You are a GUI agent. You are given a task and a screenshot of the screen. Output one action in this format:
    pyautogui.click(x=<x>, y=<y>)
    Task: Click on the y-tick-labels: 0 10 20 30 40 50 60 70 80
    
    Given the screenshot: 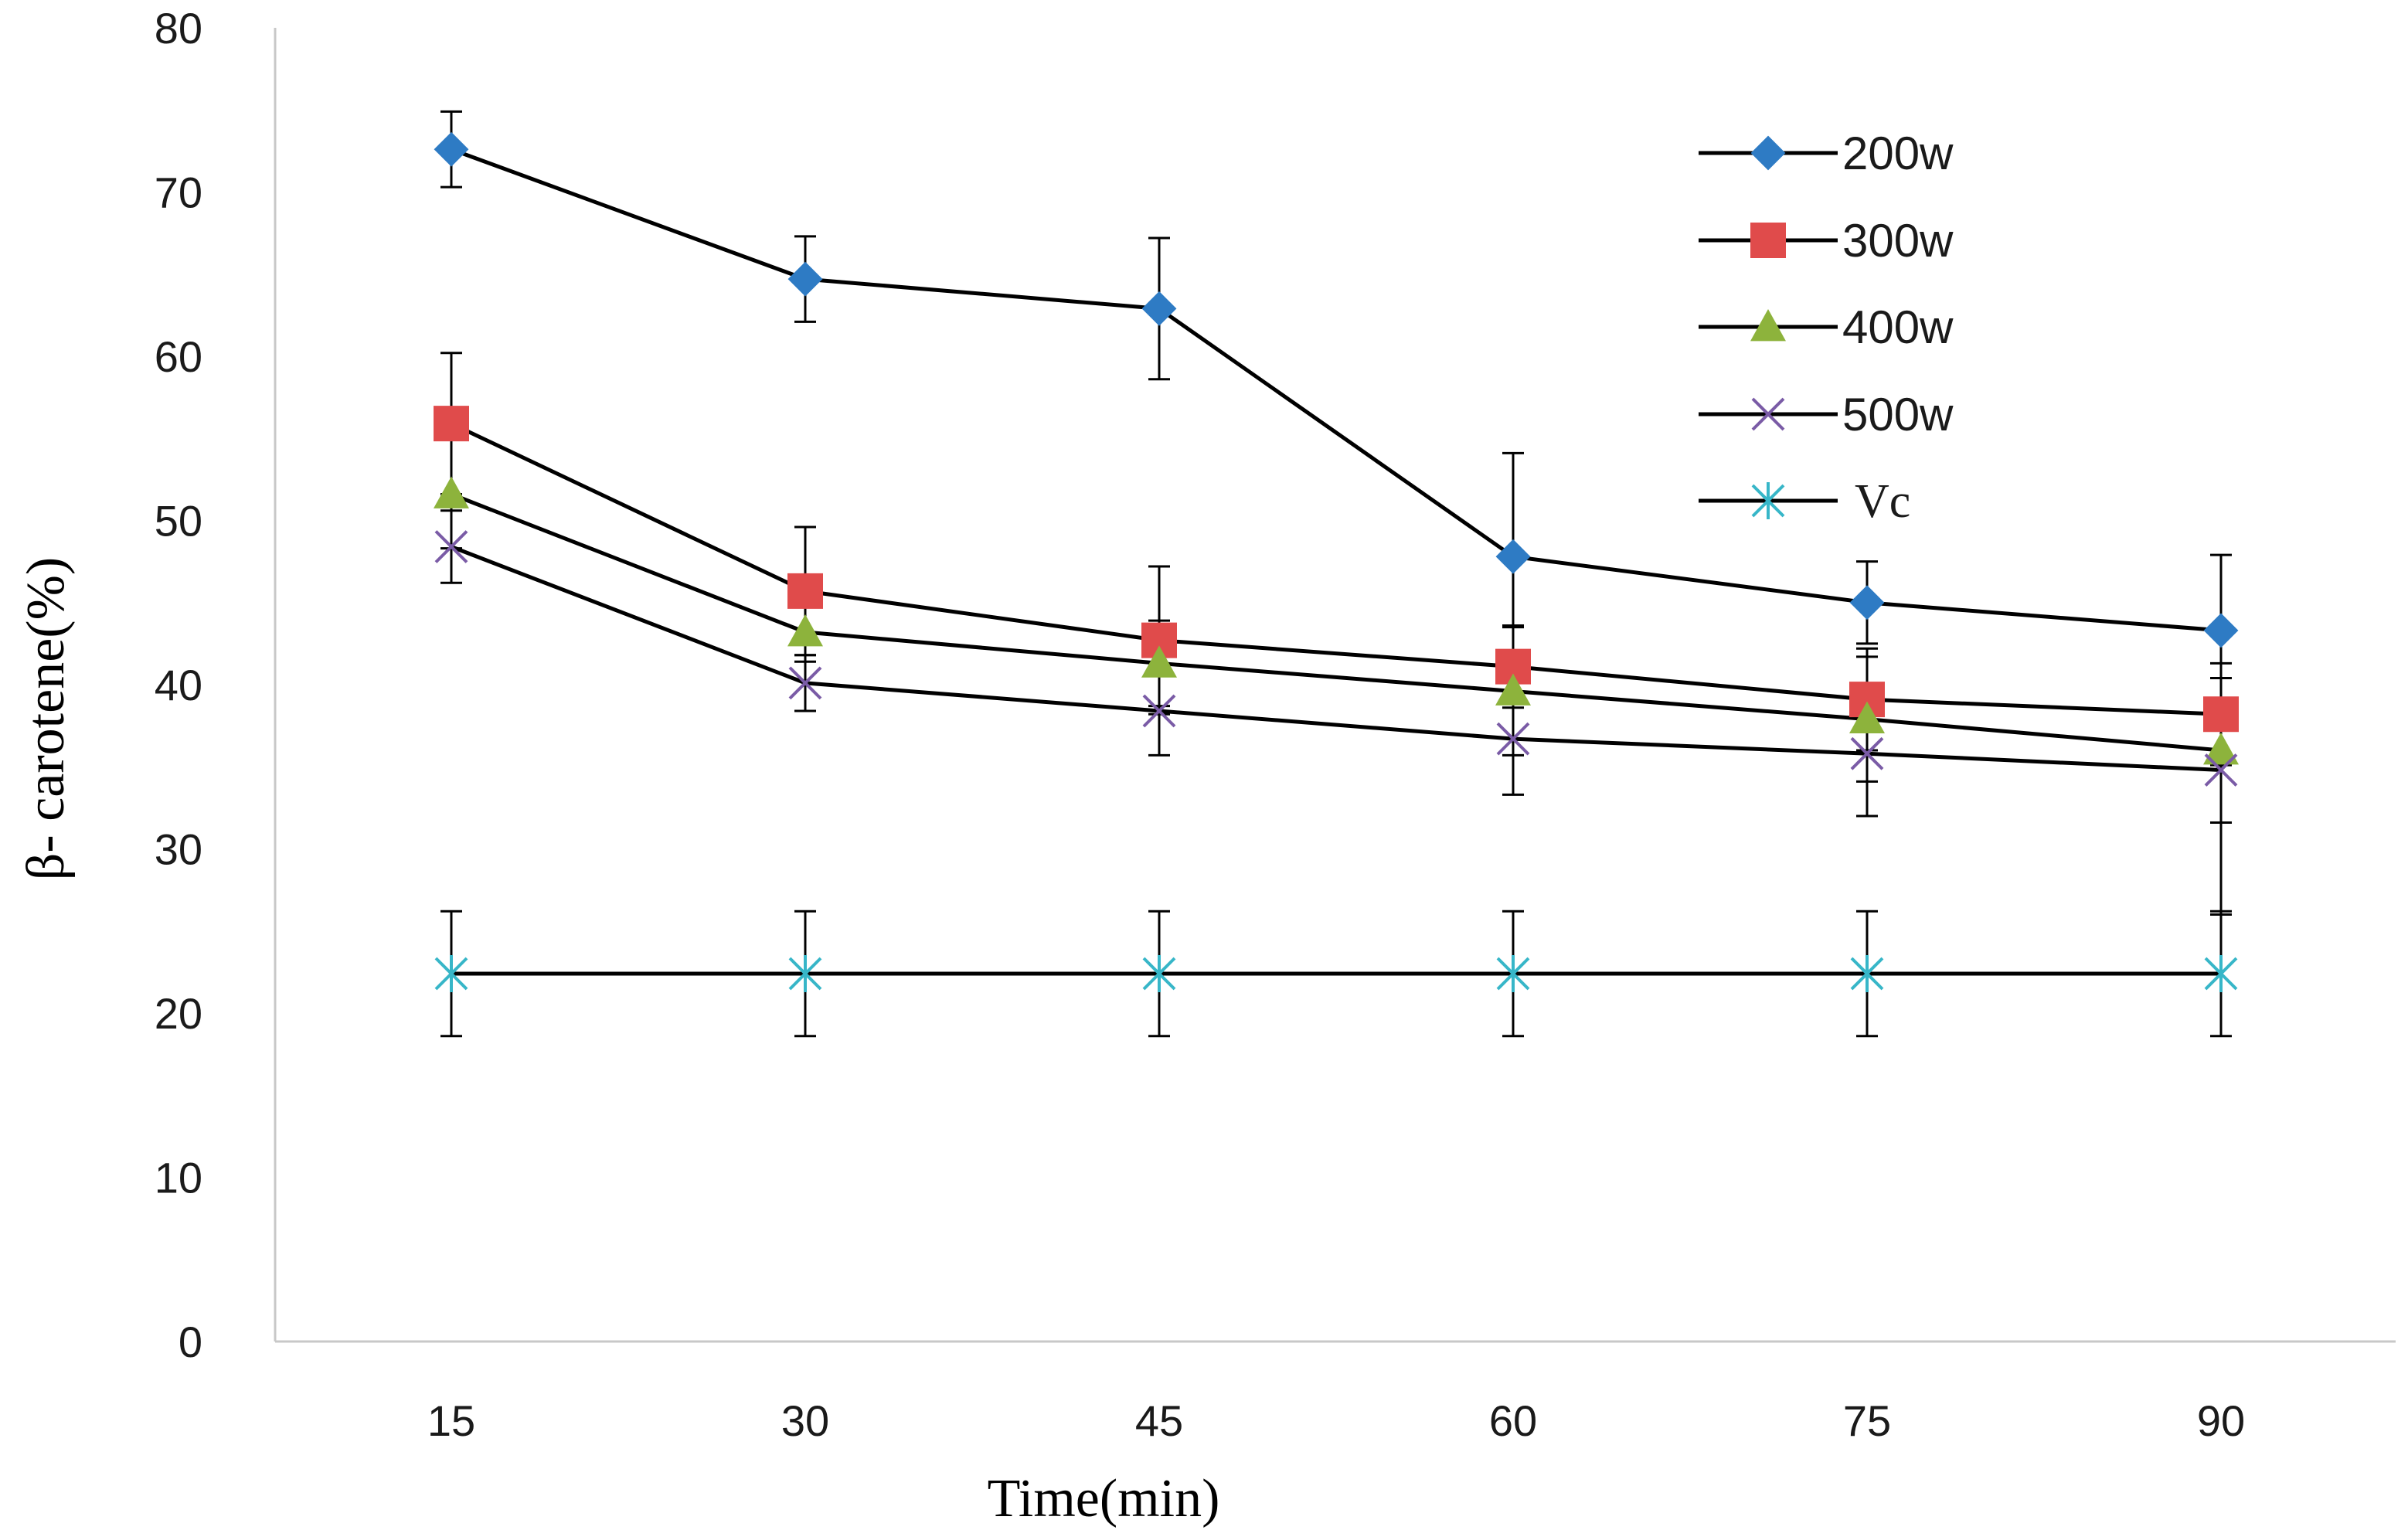 What is the action you would take?
    pyautogui.click(x=178, y=685)
    